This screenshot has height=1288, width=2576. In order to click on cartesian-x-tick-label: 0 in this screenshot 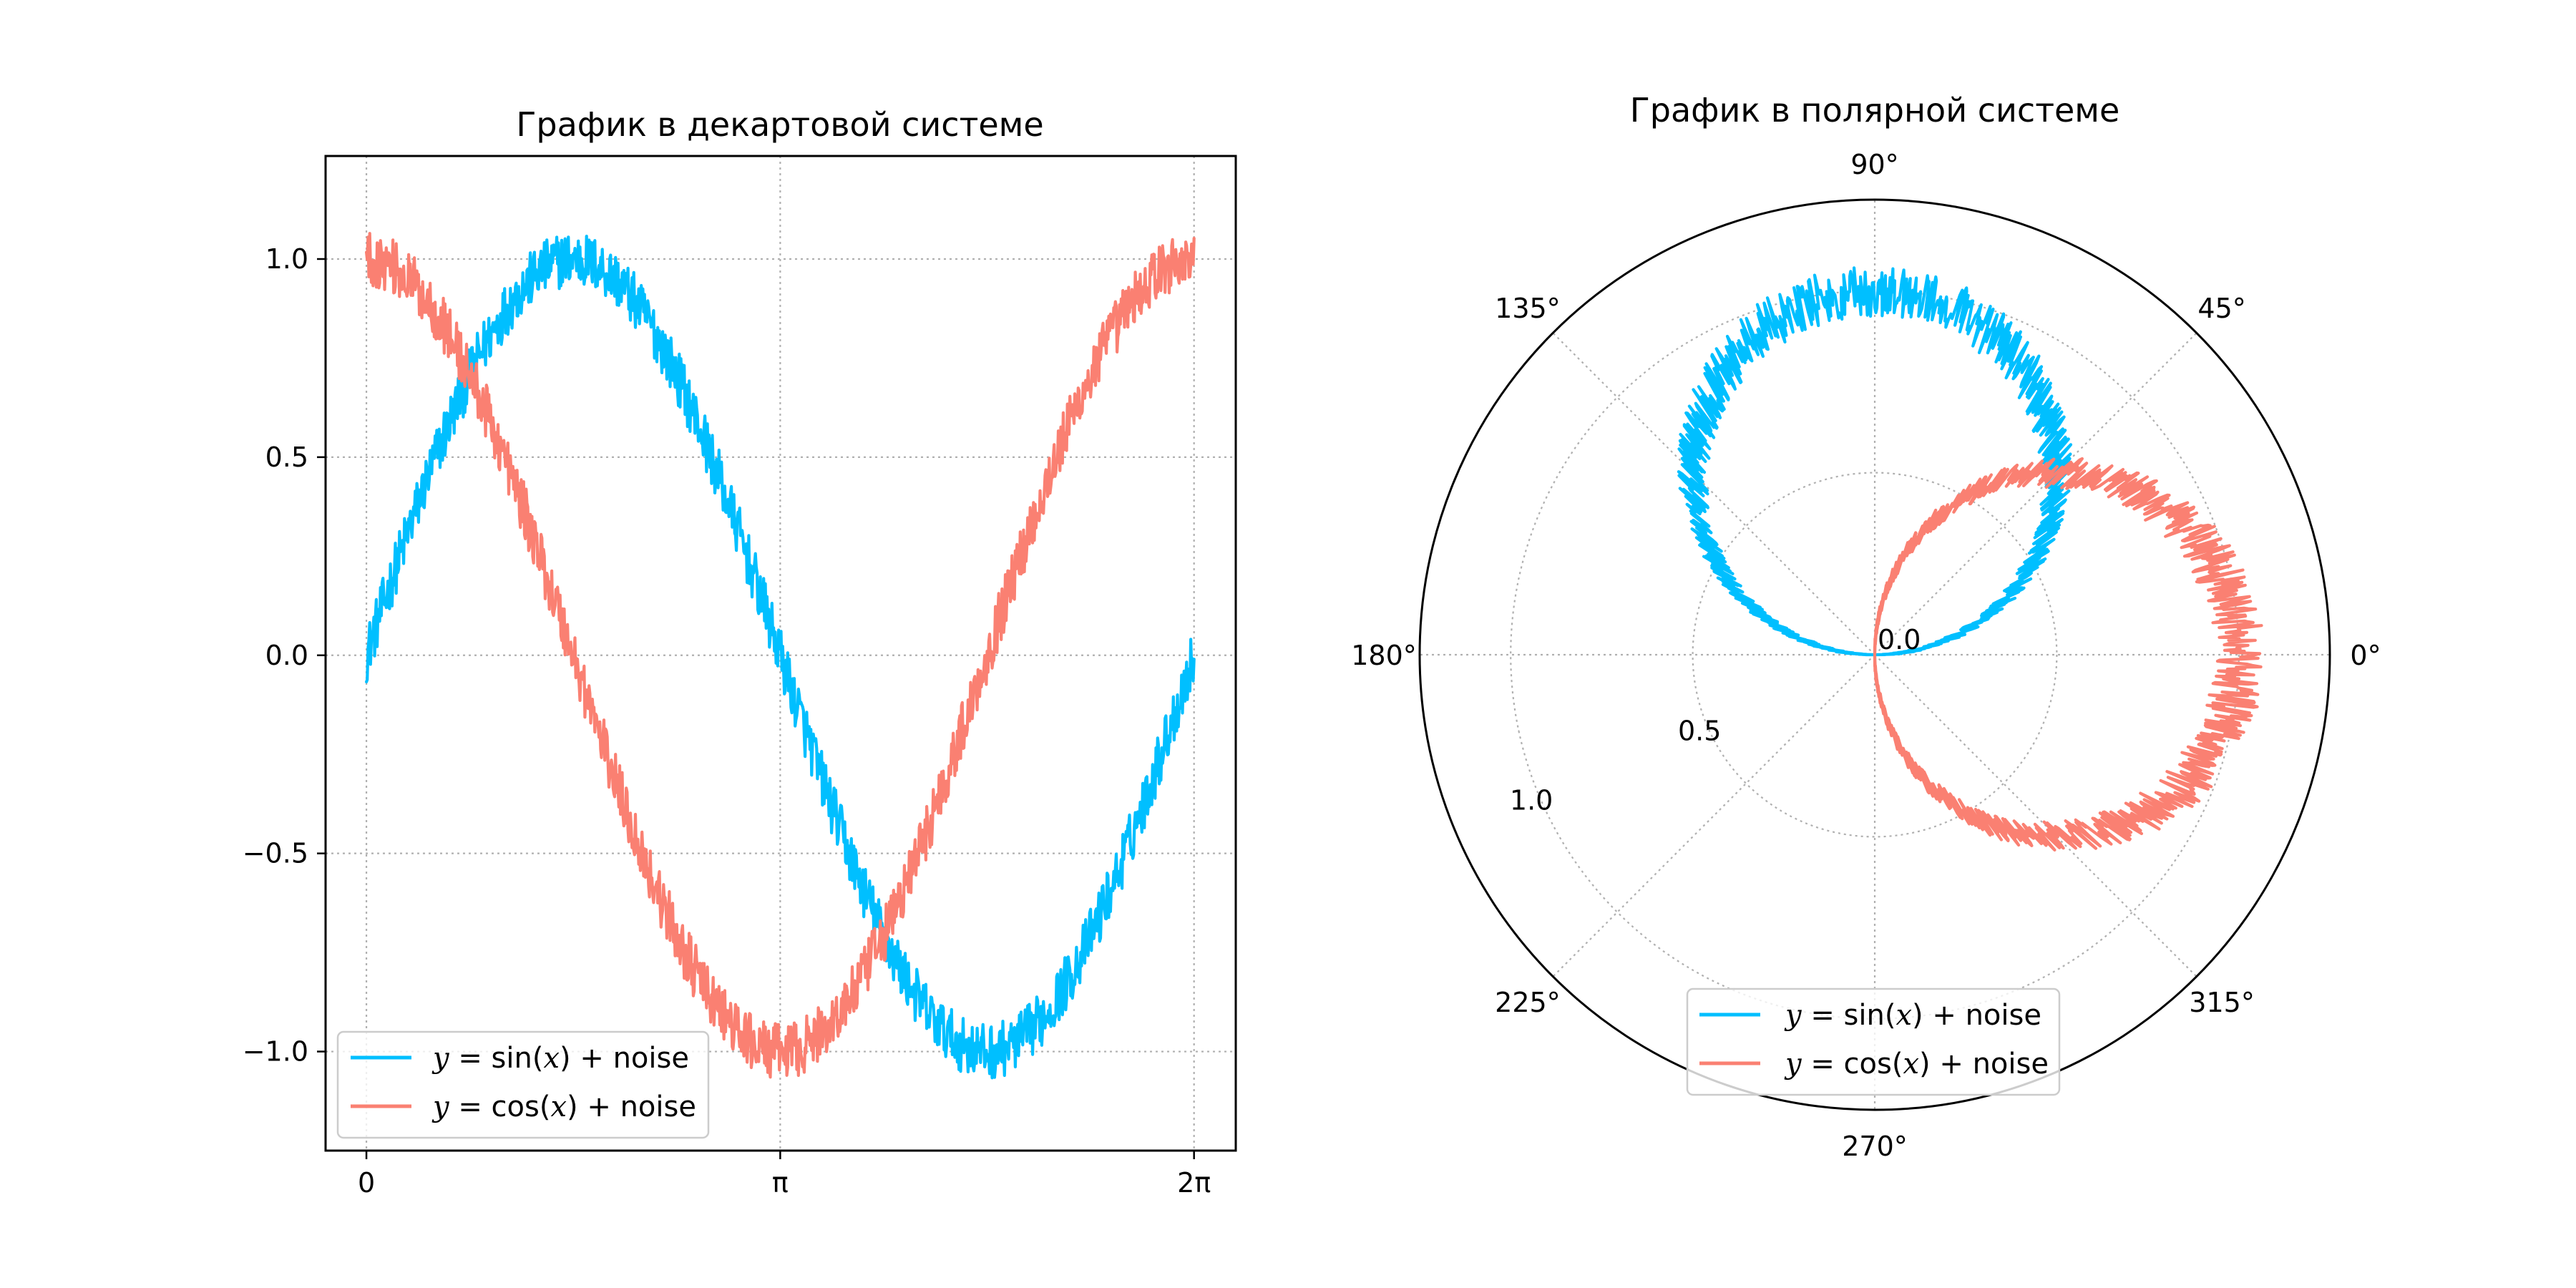, I will do `click(366, 1183)`.